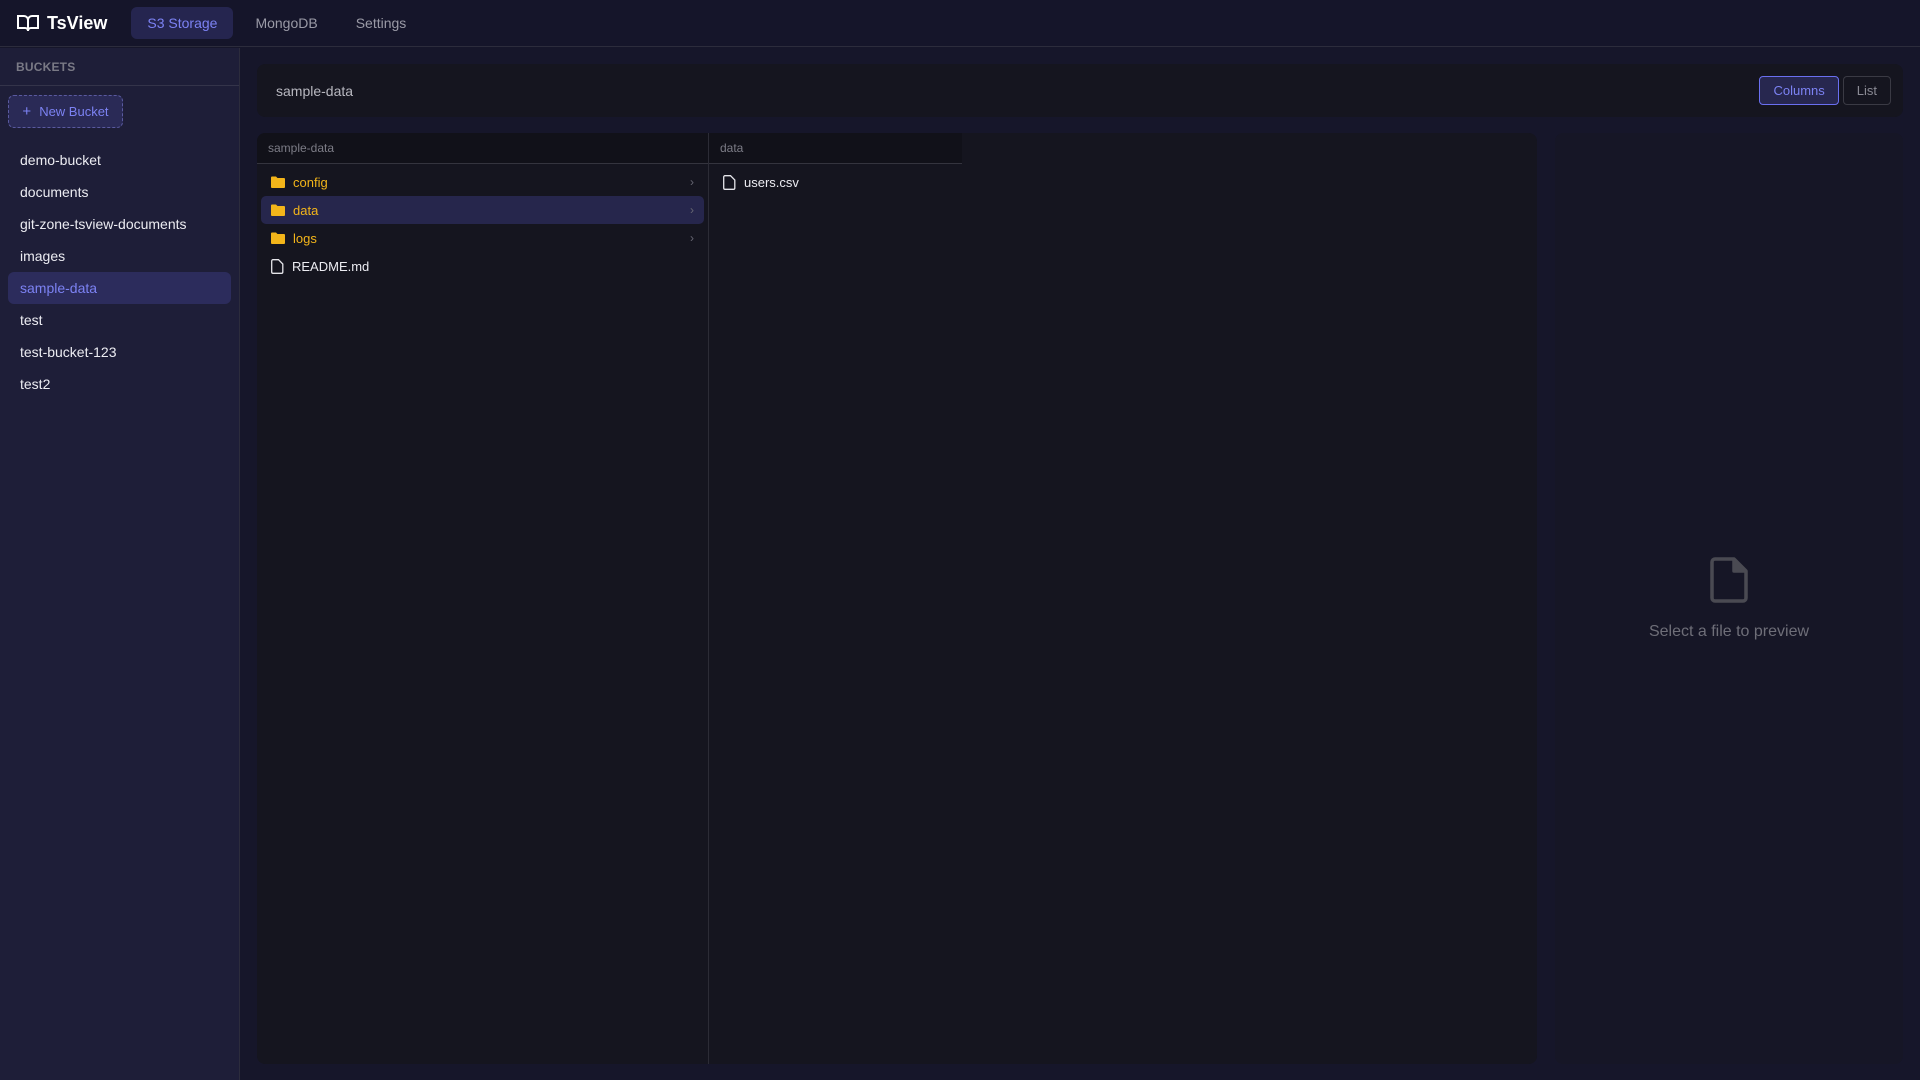 The image size is (1920, 1080). Describe the element at coordinates (306, 210) in the screenshot. I see `item-name: data` at that location.